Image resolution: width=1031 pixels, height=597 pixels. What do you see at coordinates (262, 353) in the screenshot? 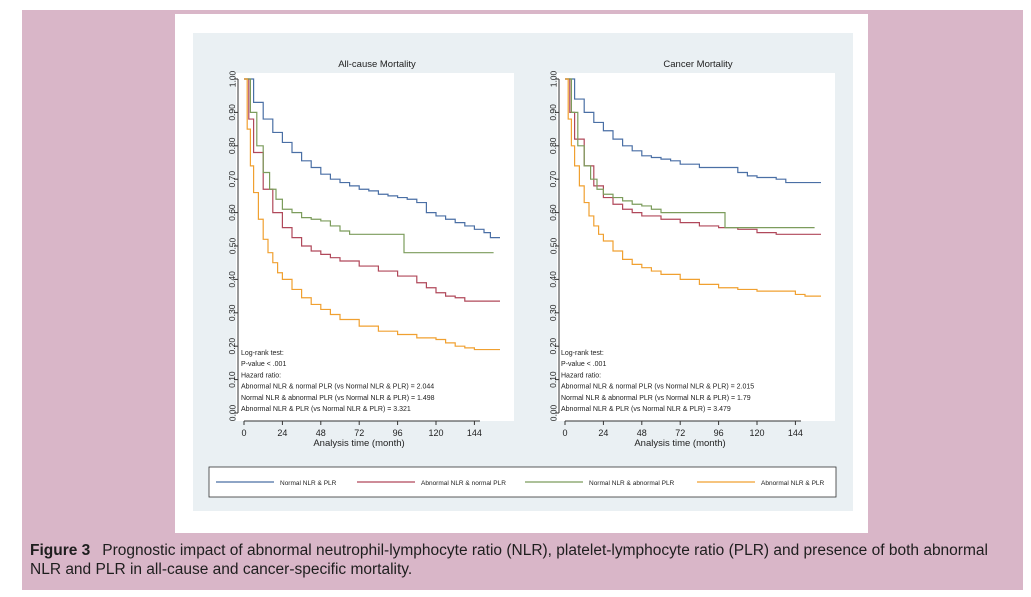
I see `annotation-0-0: Log-rank test:` at bounding box center [262, 353].